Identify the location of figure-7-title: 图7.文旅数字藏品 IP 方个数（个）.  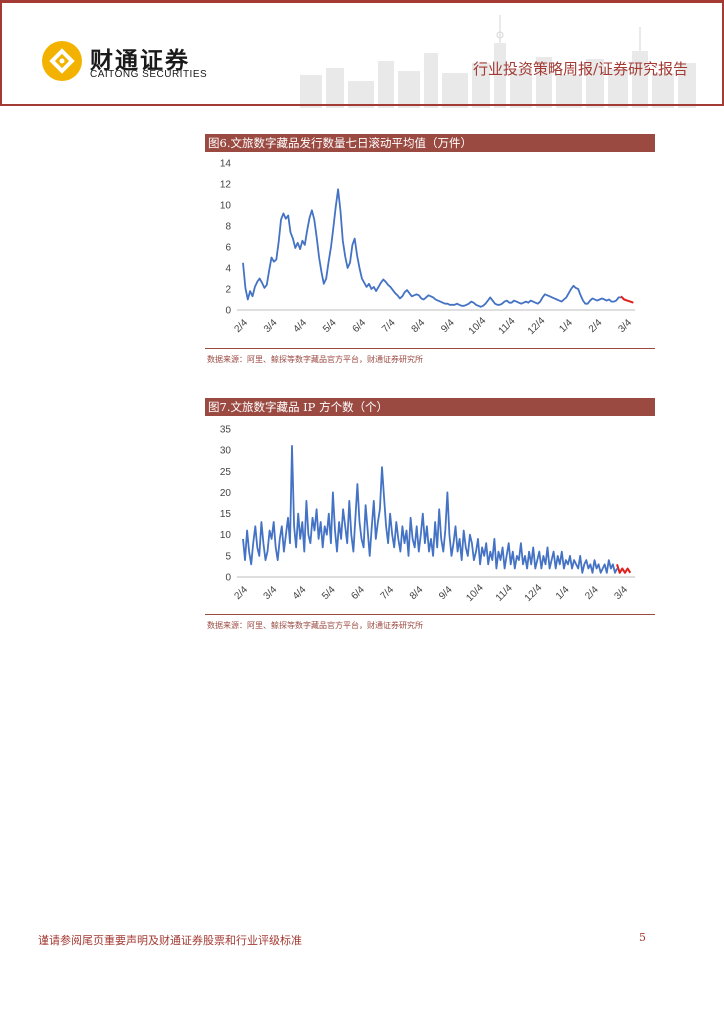
(430, 407).